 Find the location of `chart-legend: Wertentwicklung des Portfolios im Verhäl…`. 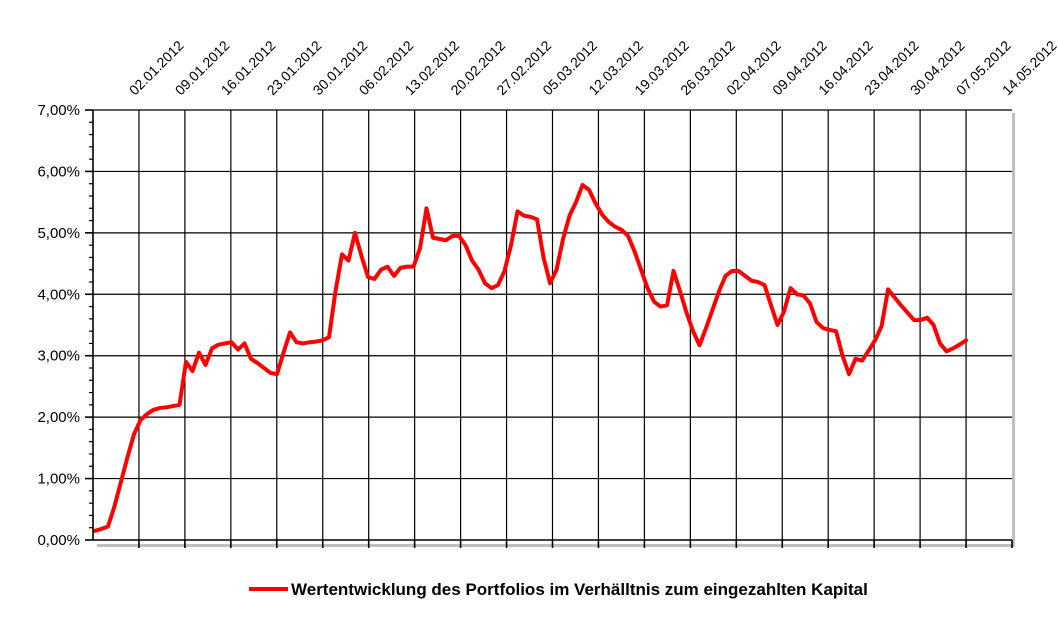

chart-legend: Wertentwicklung des Portfolios im Verhäl… is located at coordinates (558, 589).